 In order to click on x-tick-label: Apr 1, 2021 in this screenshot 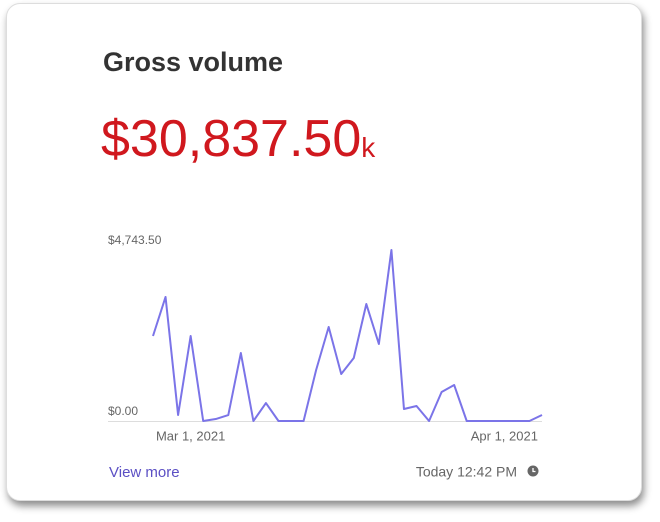, I will do `click(504, 435)`.